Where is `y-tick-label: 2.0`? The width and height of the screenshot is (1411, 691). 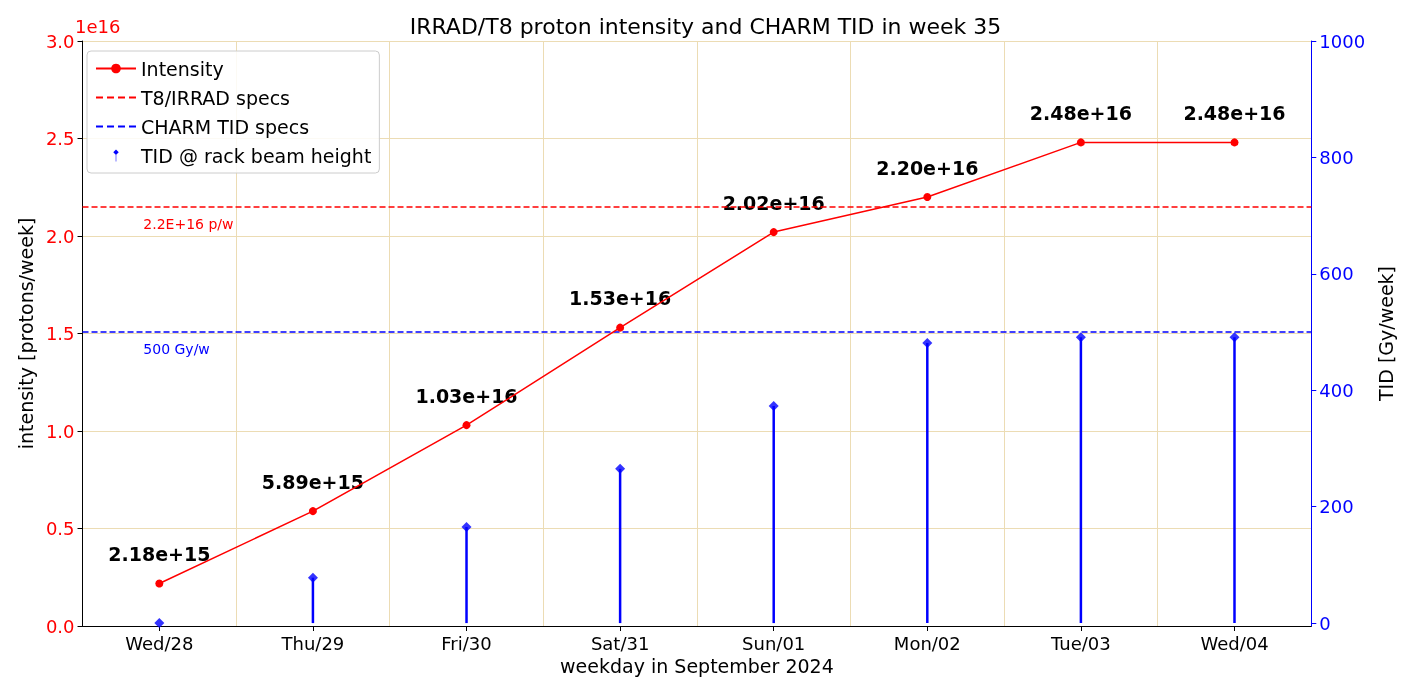
y-tick-label: 2.0 is located at coordinates (60, 236).